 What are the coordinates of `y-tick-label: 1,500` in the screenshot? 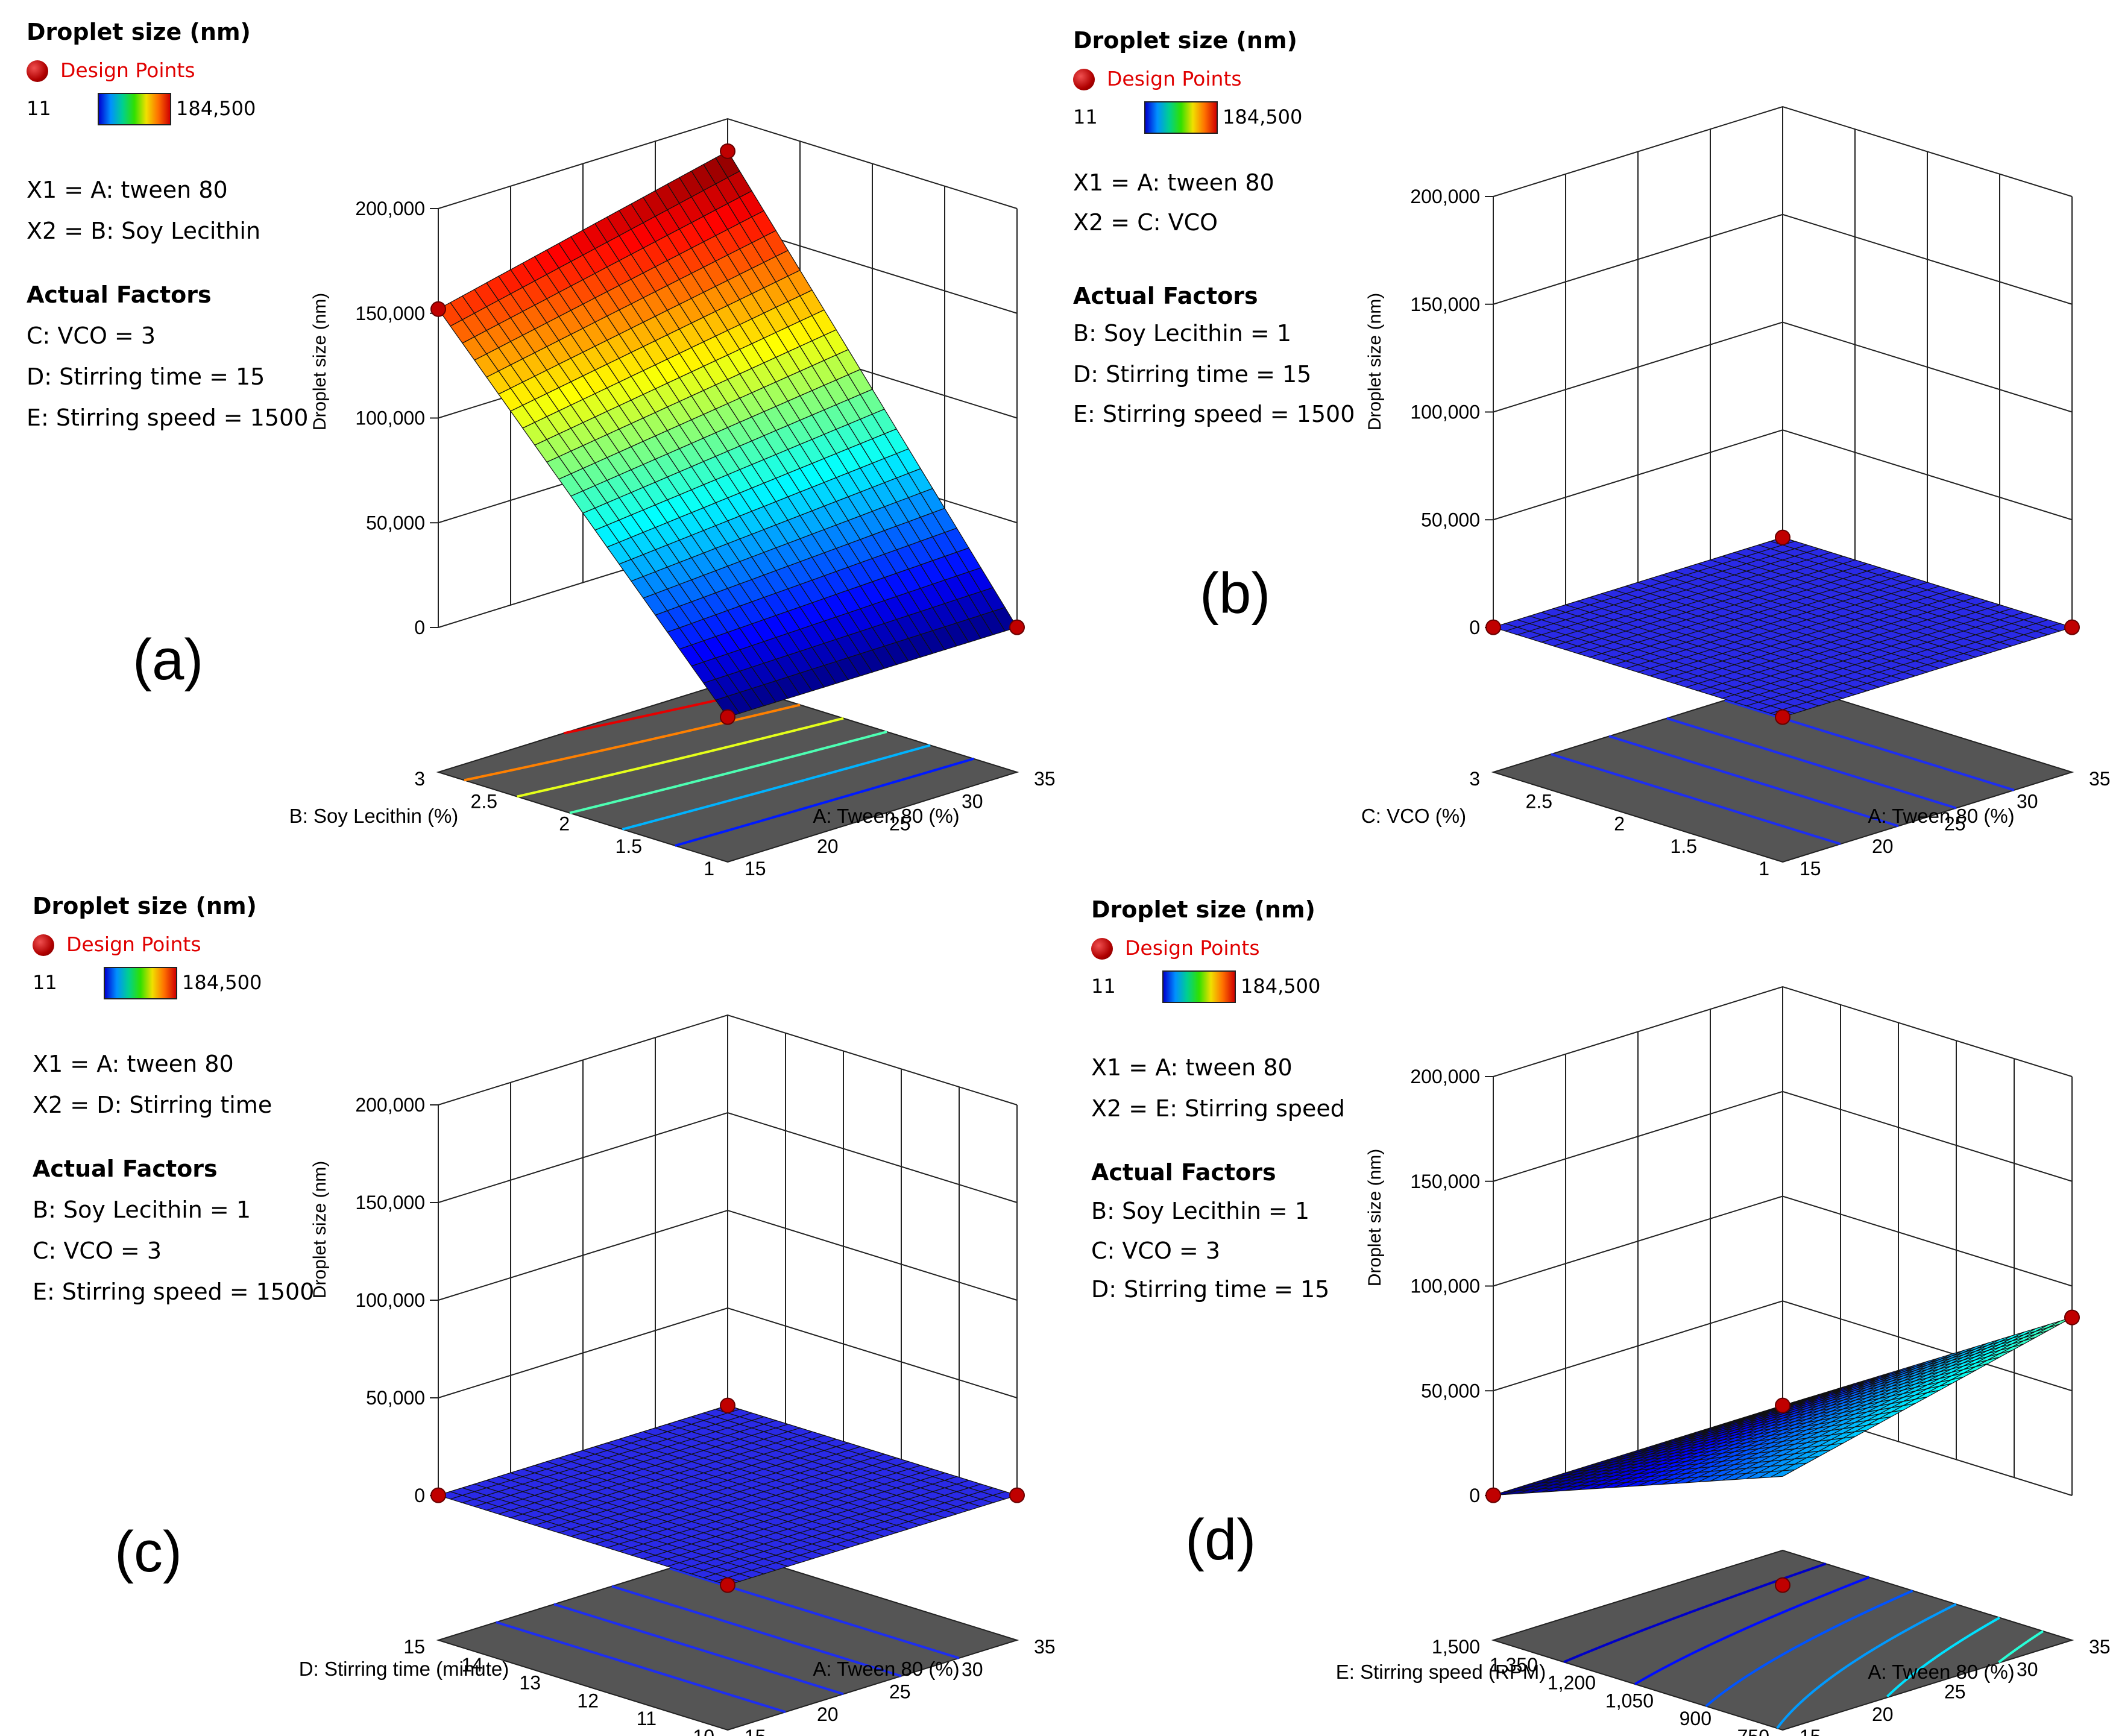 It's located at (1456, 1647).